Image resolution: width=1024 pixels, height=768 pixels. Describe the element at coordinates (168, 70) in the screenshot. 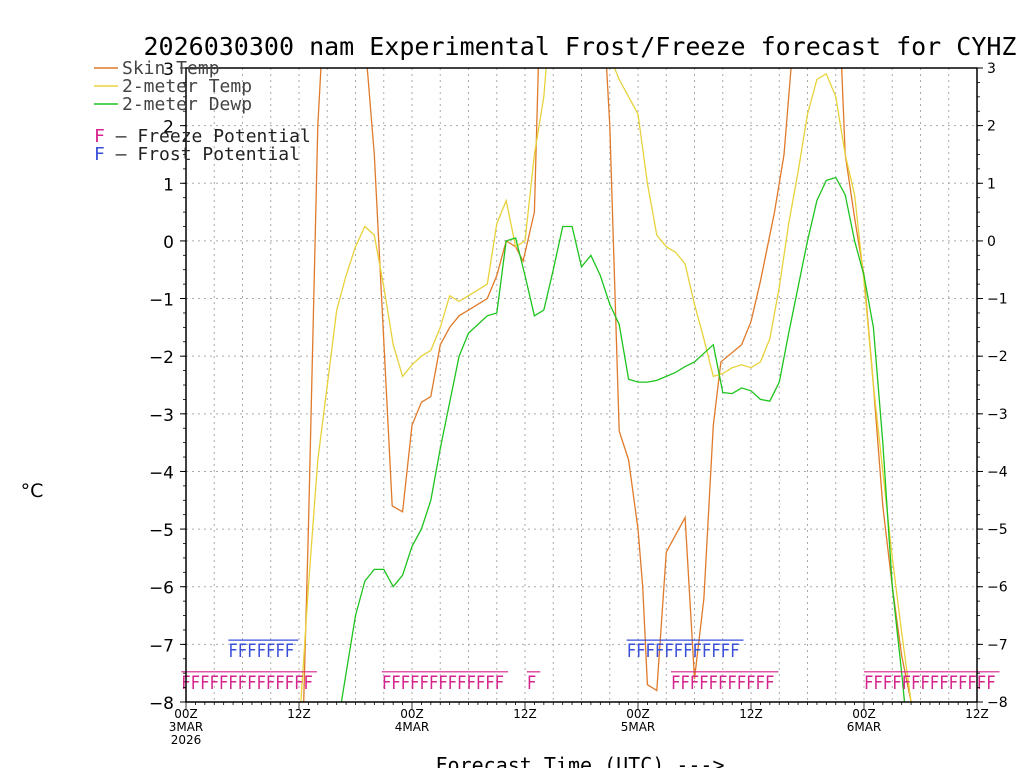

I see `y-tick-label: 3` at that location.